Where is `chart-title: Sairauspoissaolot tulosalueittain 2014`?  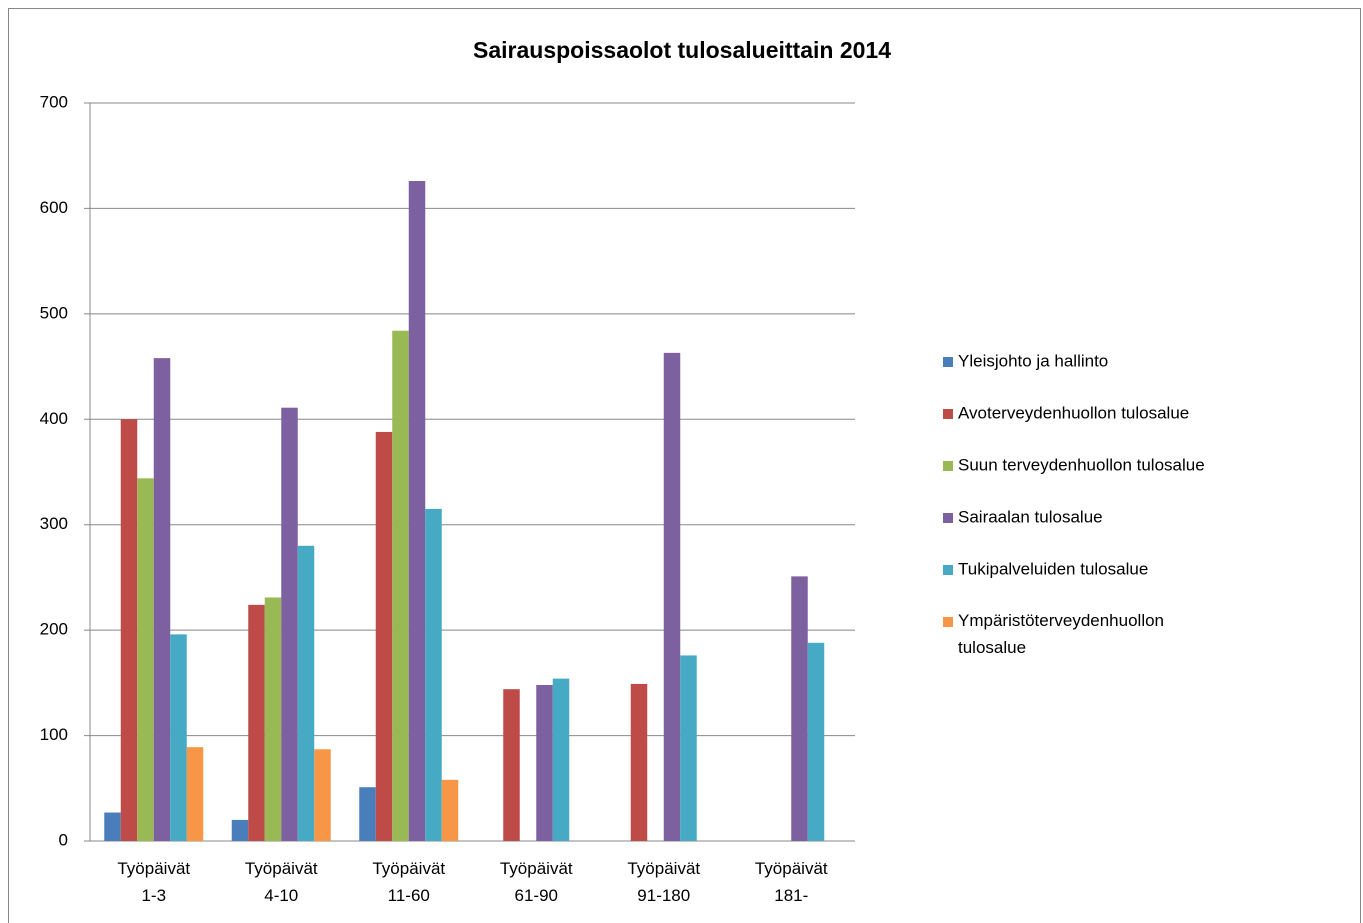
chart-title: Sairauspoissaolot tulosalueittain 2014 is located at coordinates (682, 50).